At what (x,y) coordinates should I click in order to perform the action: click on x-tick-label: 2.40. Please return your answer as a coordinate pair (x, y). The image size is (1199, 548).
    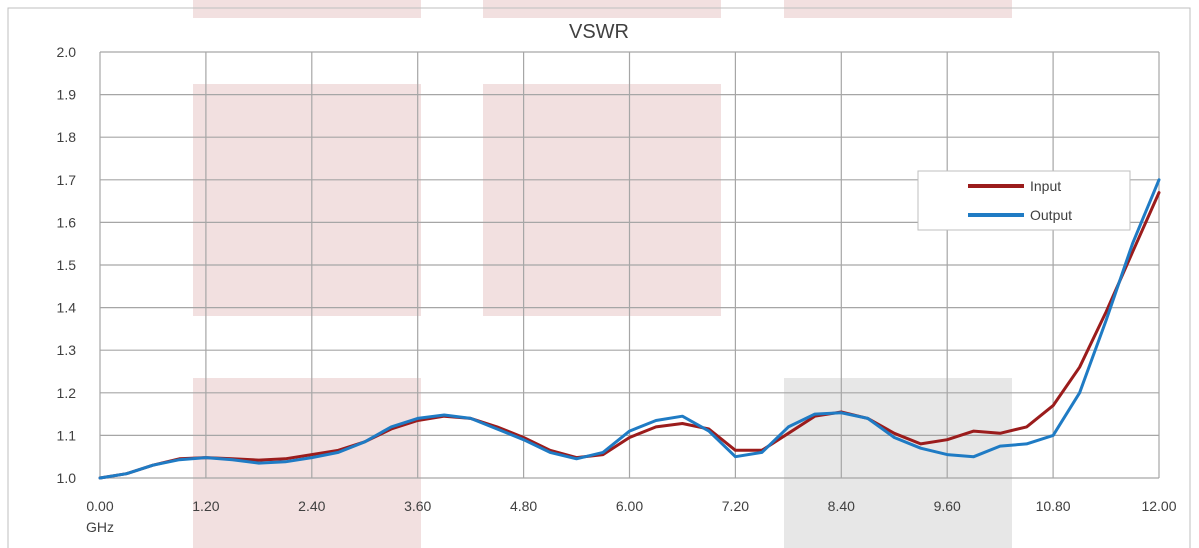
    Looking at the image, I should click on (311, 506).